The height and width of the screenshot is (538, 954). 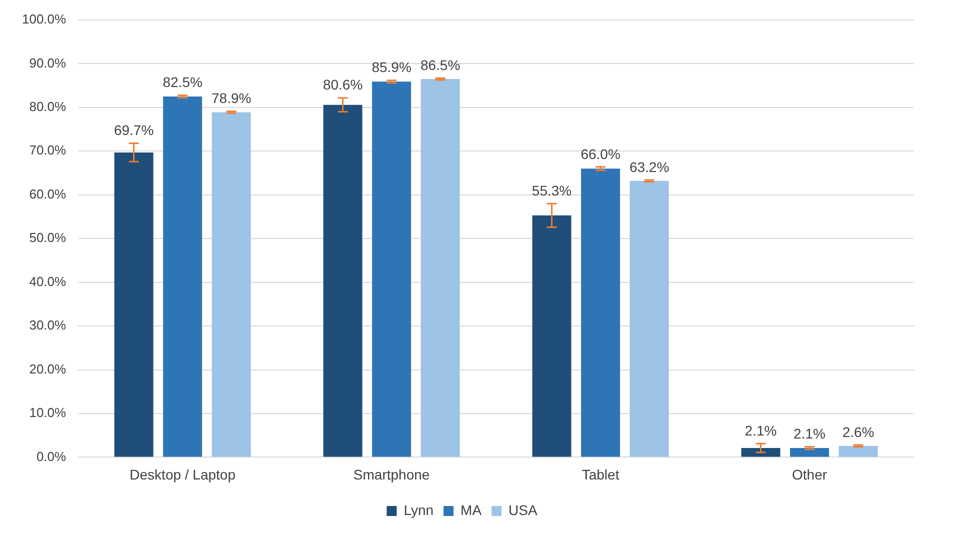 I want to click on y-tick-label: 30.0%, so click(x=48, y=325).